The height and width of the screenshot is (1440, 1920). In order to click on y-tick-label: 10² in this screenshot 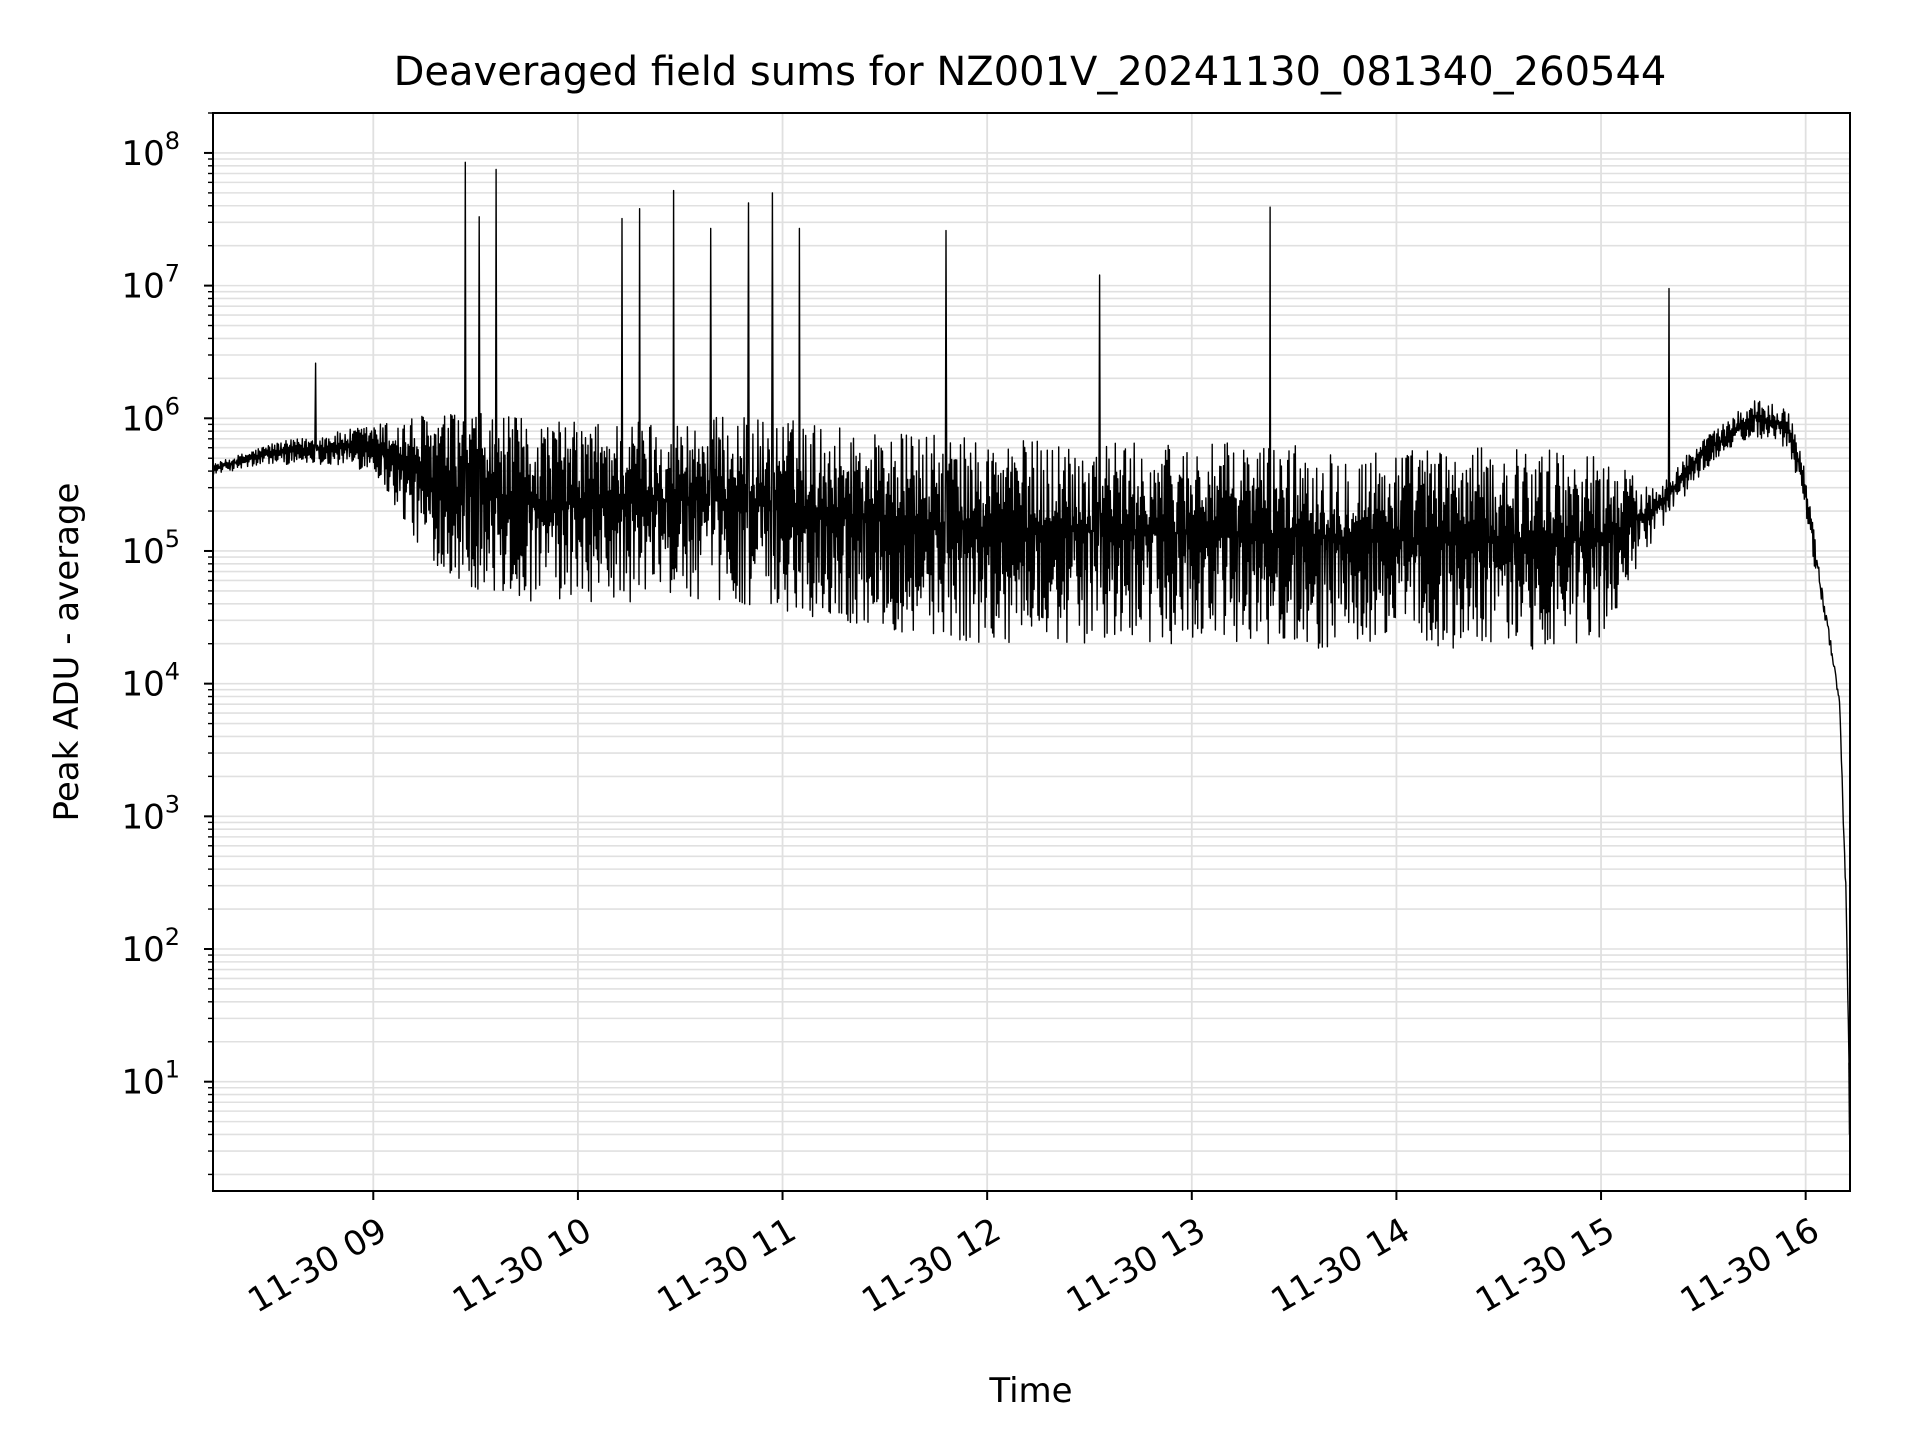, I will do `click(150, 946)`.